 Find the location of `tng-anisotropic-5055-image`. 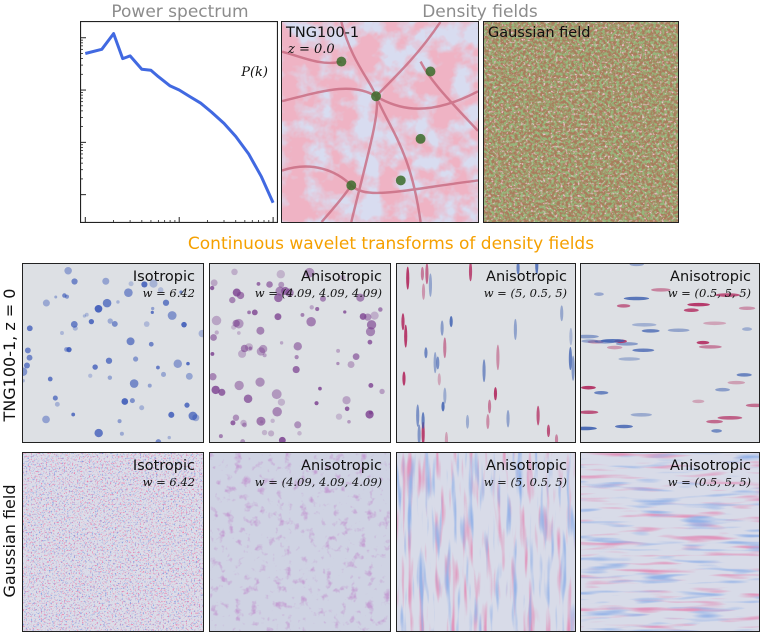

tng-anisotropic-5055-image is located at coordinates (486, 353).